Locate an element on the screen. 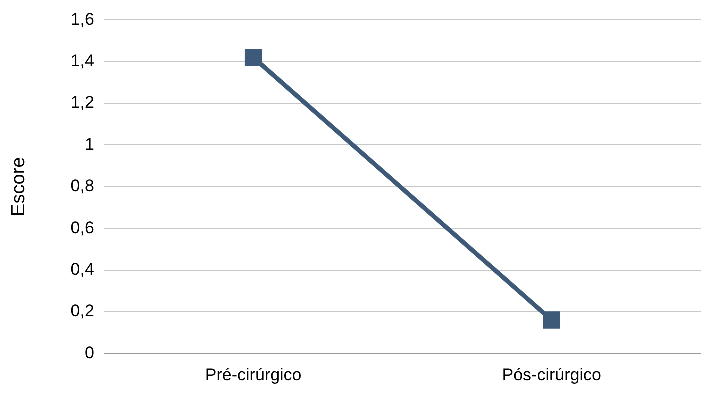 Image resolution: width=721 pixels, height=408 pixels. y-tick-label: 0,6 is located at coordinates (82, 228).